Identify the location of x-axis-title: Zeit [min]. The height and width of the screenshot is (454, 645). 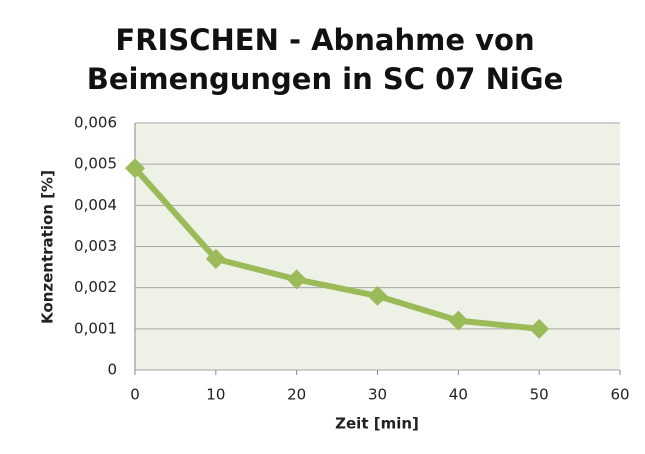
(377, 424).